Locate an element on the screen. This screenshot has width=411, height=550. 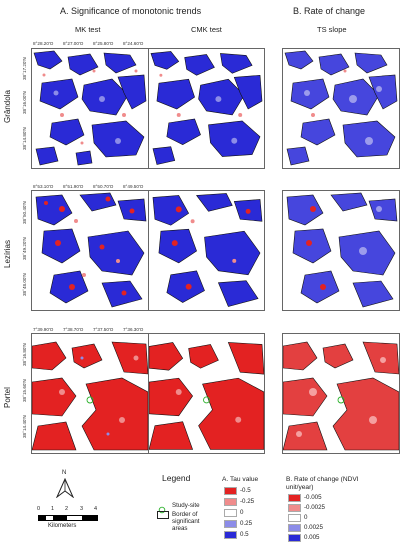
side-coord-3: 38°48.00'N is located at coordinates (24, 284).